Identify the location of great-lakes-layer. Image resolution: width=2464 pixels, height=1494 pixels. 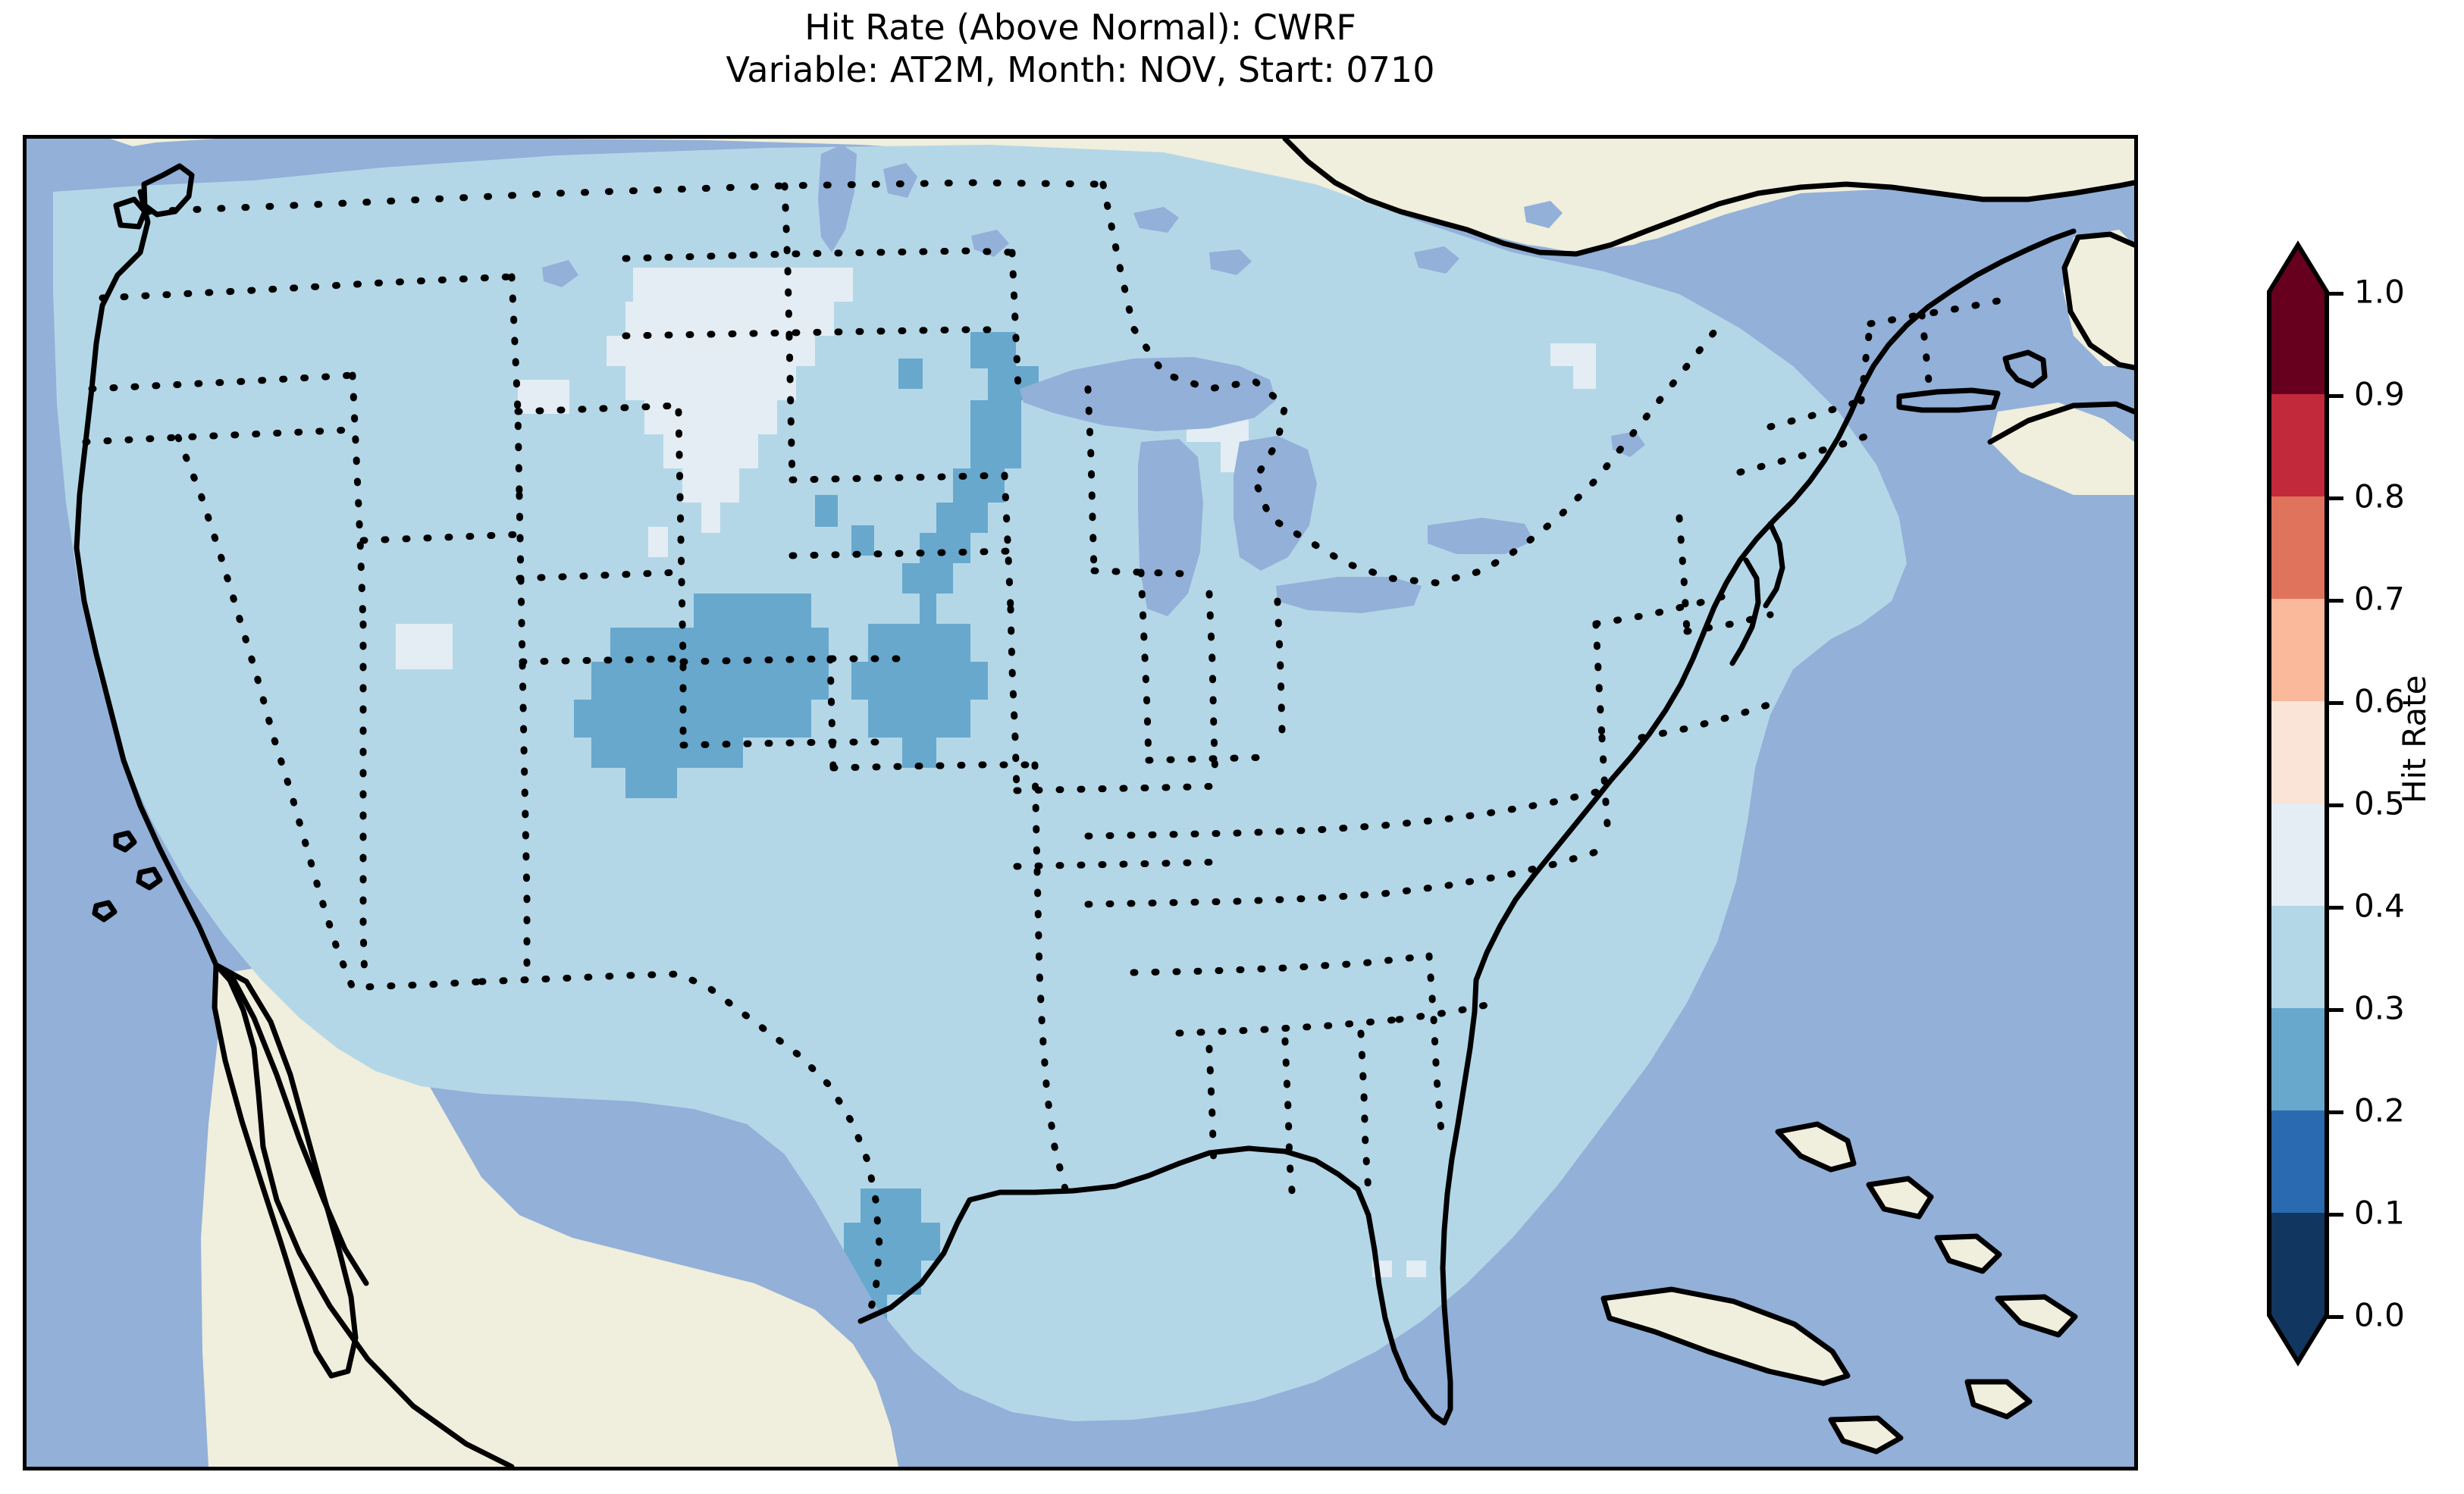
(1094, 380).